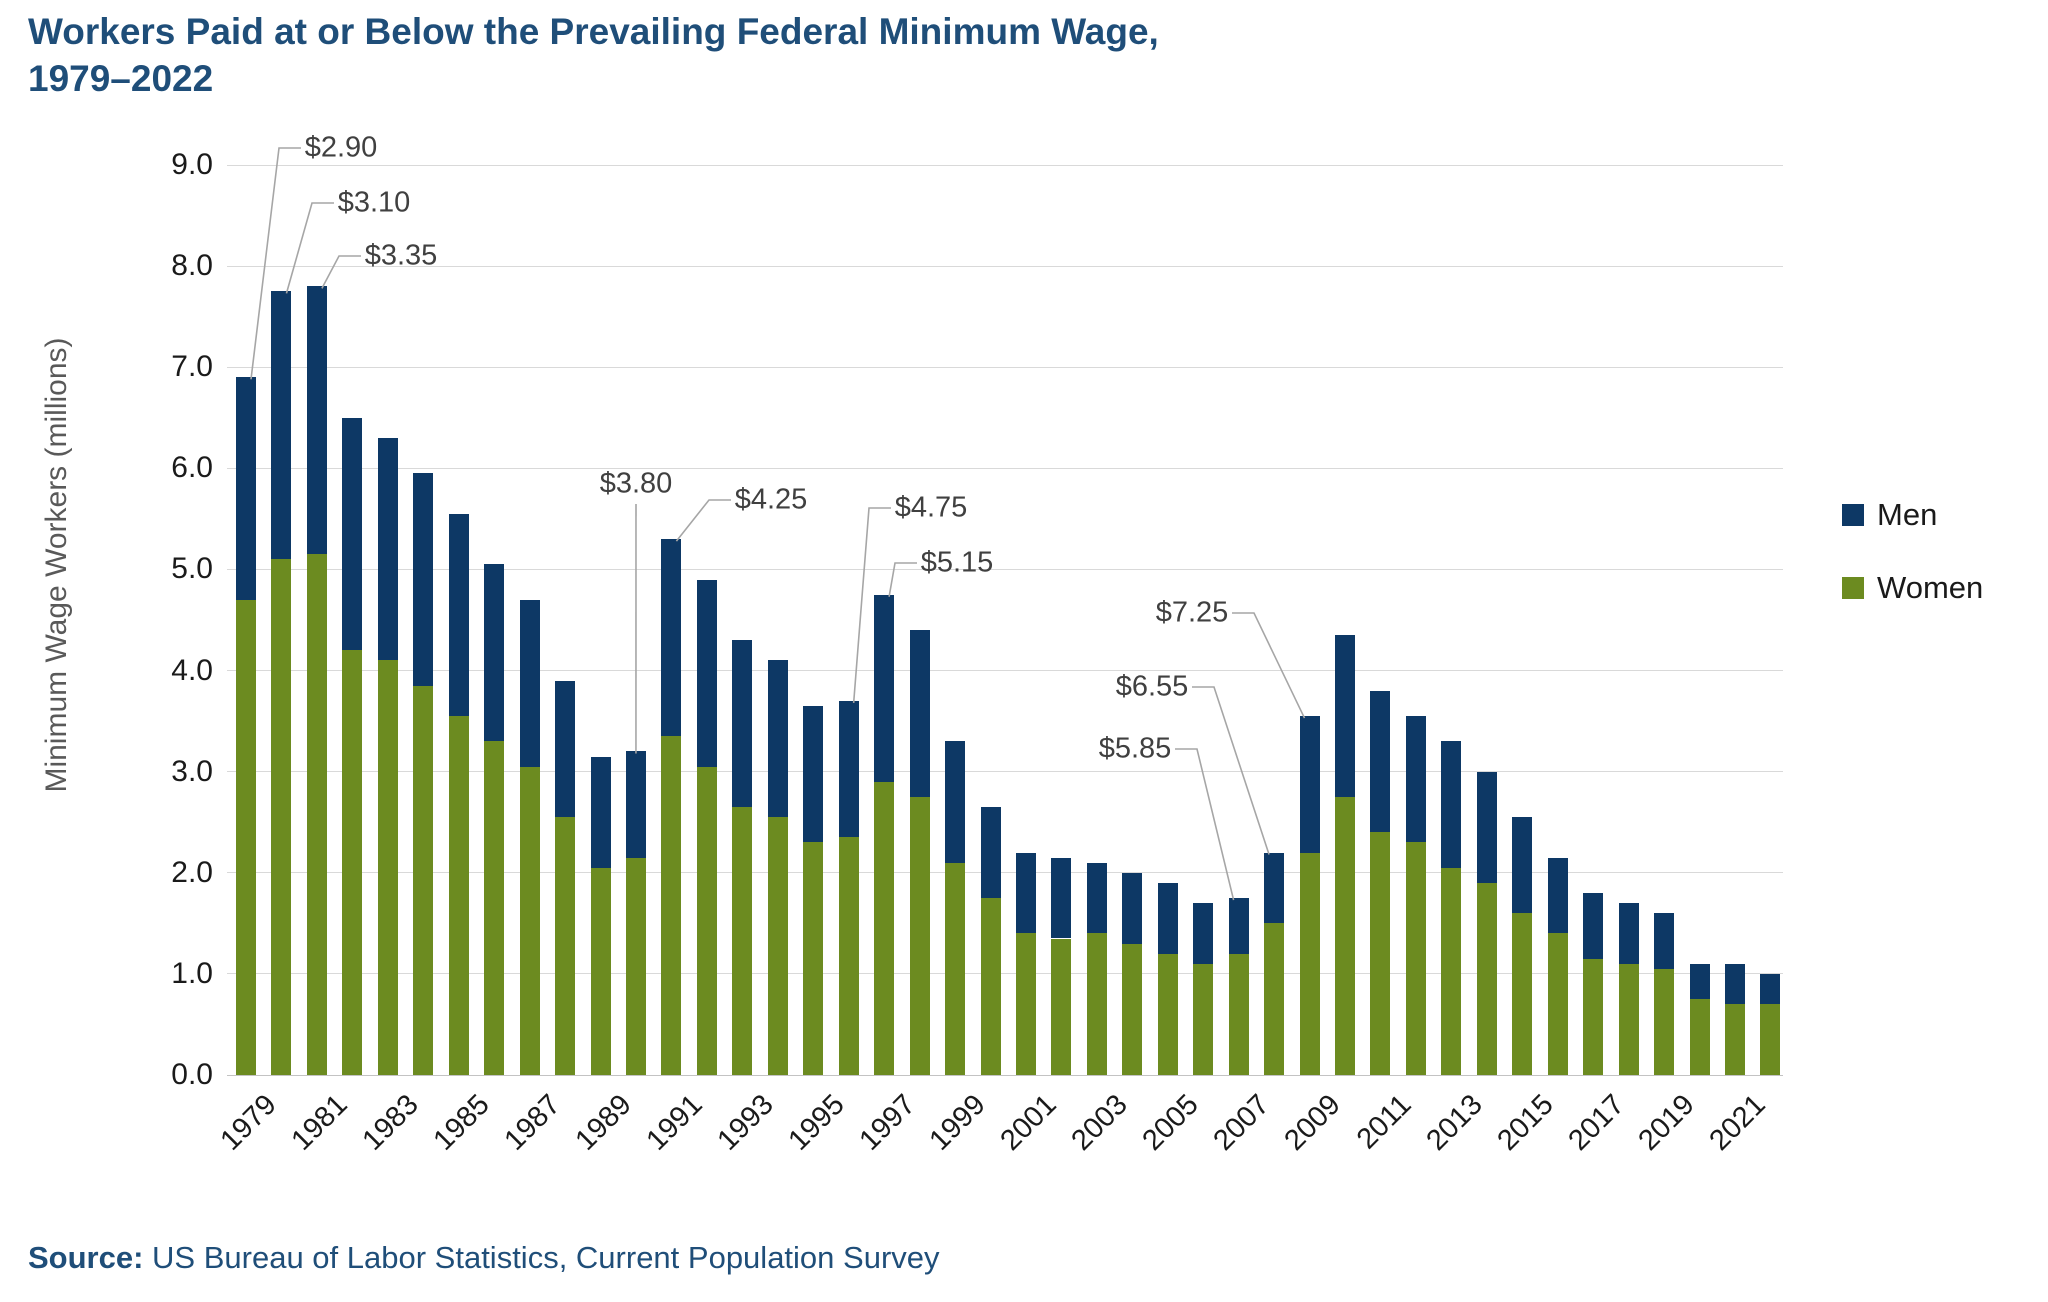  What do you see at coordinates (1734, 1039) in the screenshot?
I see `bar-2021-women` at bounding box center [1734, 1039].